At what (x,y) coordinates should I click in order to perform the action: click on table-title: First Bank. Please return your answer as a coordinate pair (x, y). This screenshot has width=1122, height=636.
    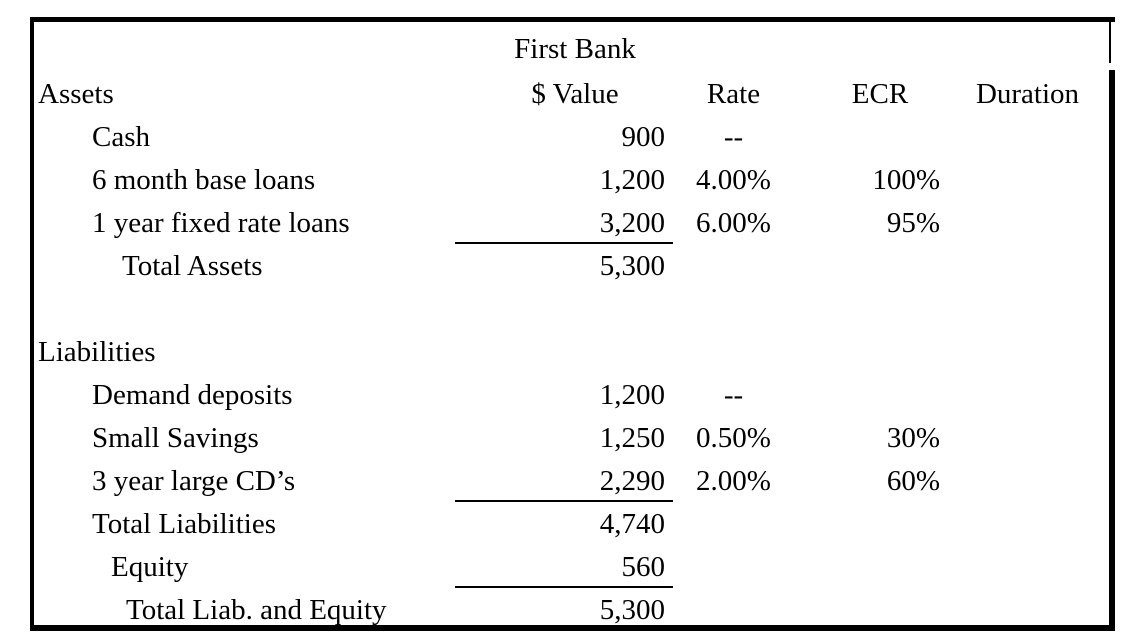
    Looking at the image, I should click on (575, 49).